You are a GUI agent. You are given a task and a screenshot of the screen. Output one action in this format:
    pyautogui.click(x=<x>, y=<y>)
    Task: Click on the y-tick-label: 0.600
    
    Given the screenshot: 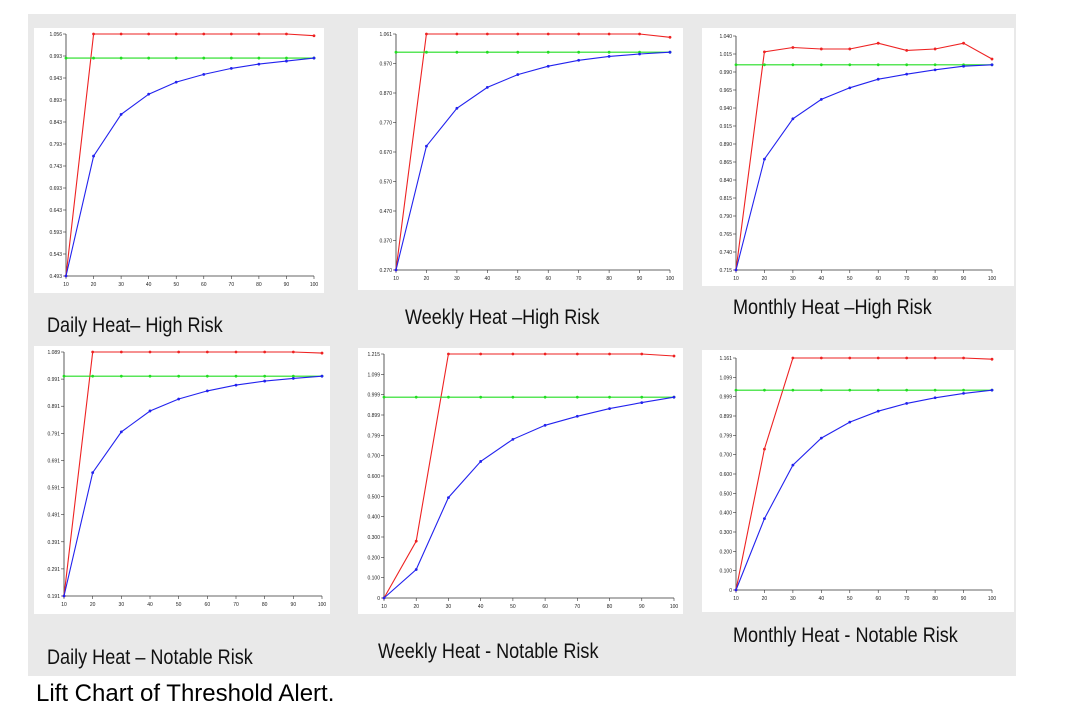 What is the action you would take?
    pyautogui.click(x=373, y=477)
    